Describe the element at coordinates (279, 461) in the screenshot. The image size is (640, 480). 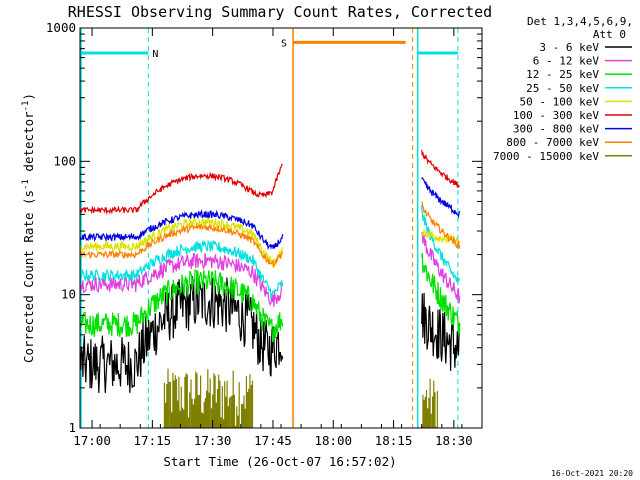
I see `x-axis-label: Start Time (26-Oct-07 16:57:02)` at that location.